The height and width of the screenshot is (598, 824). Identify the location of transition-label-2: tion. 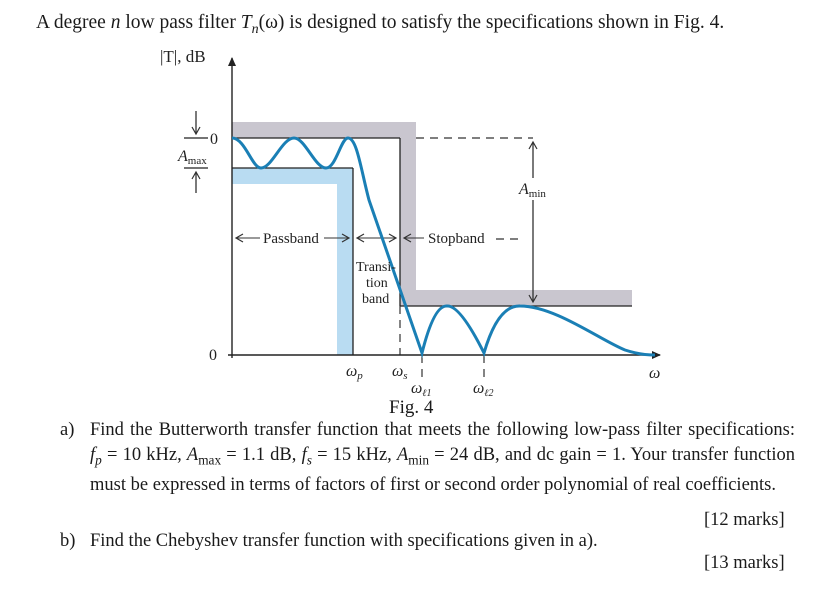
(377, 283).